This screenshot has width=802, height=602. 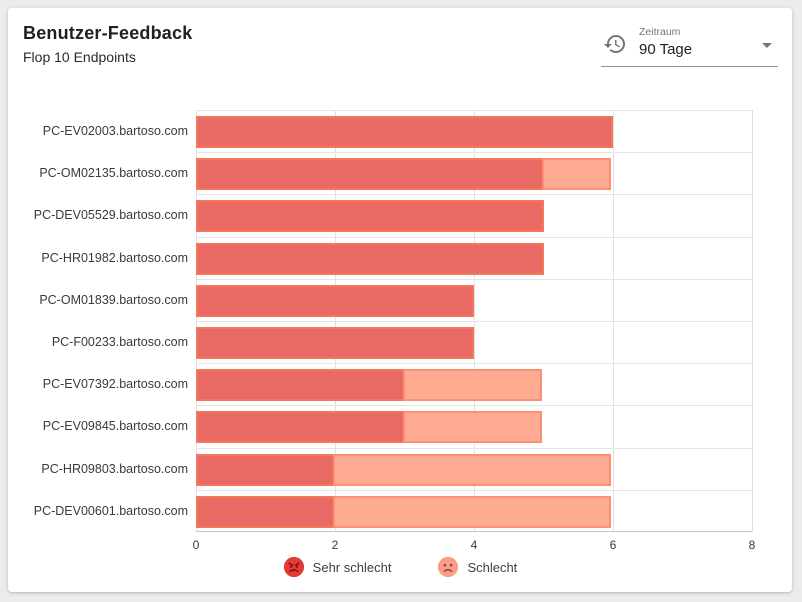 I want to click on category-label: PC-OM02135.bartoso.com, so click(x=113, y=173).